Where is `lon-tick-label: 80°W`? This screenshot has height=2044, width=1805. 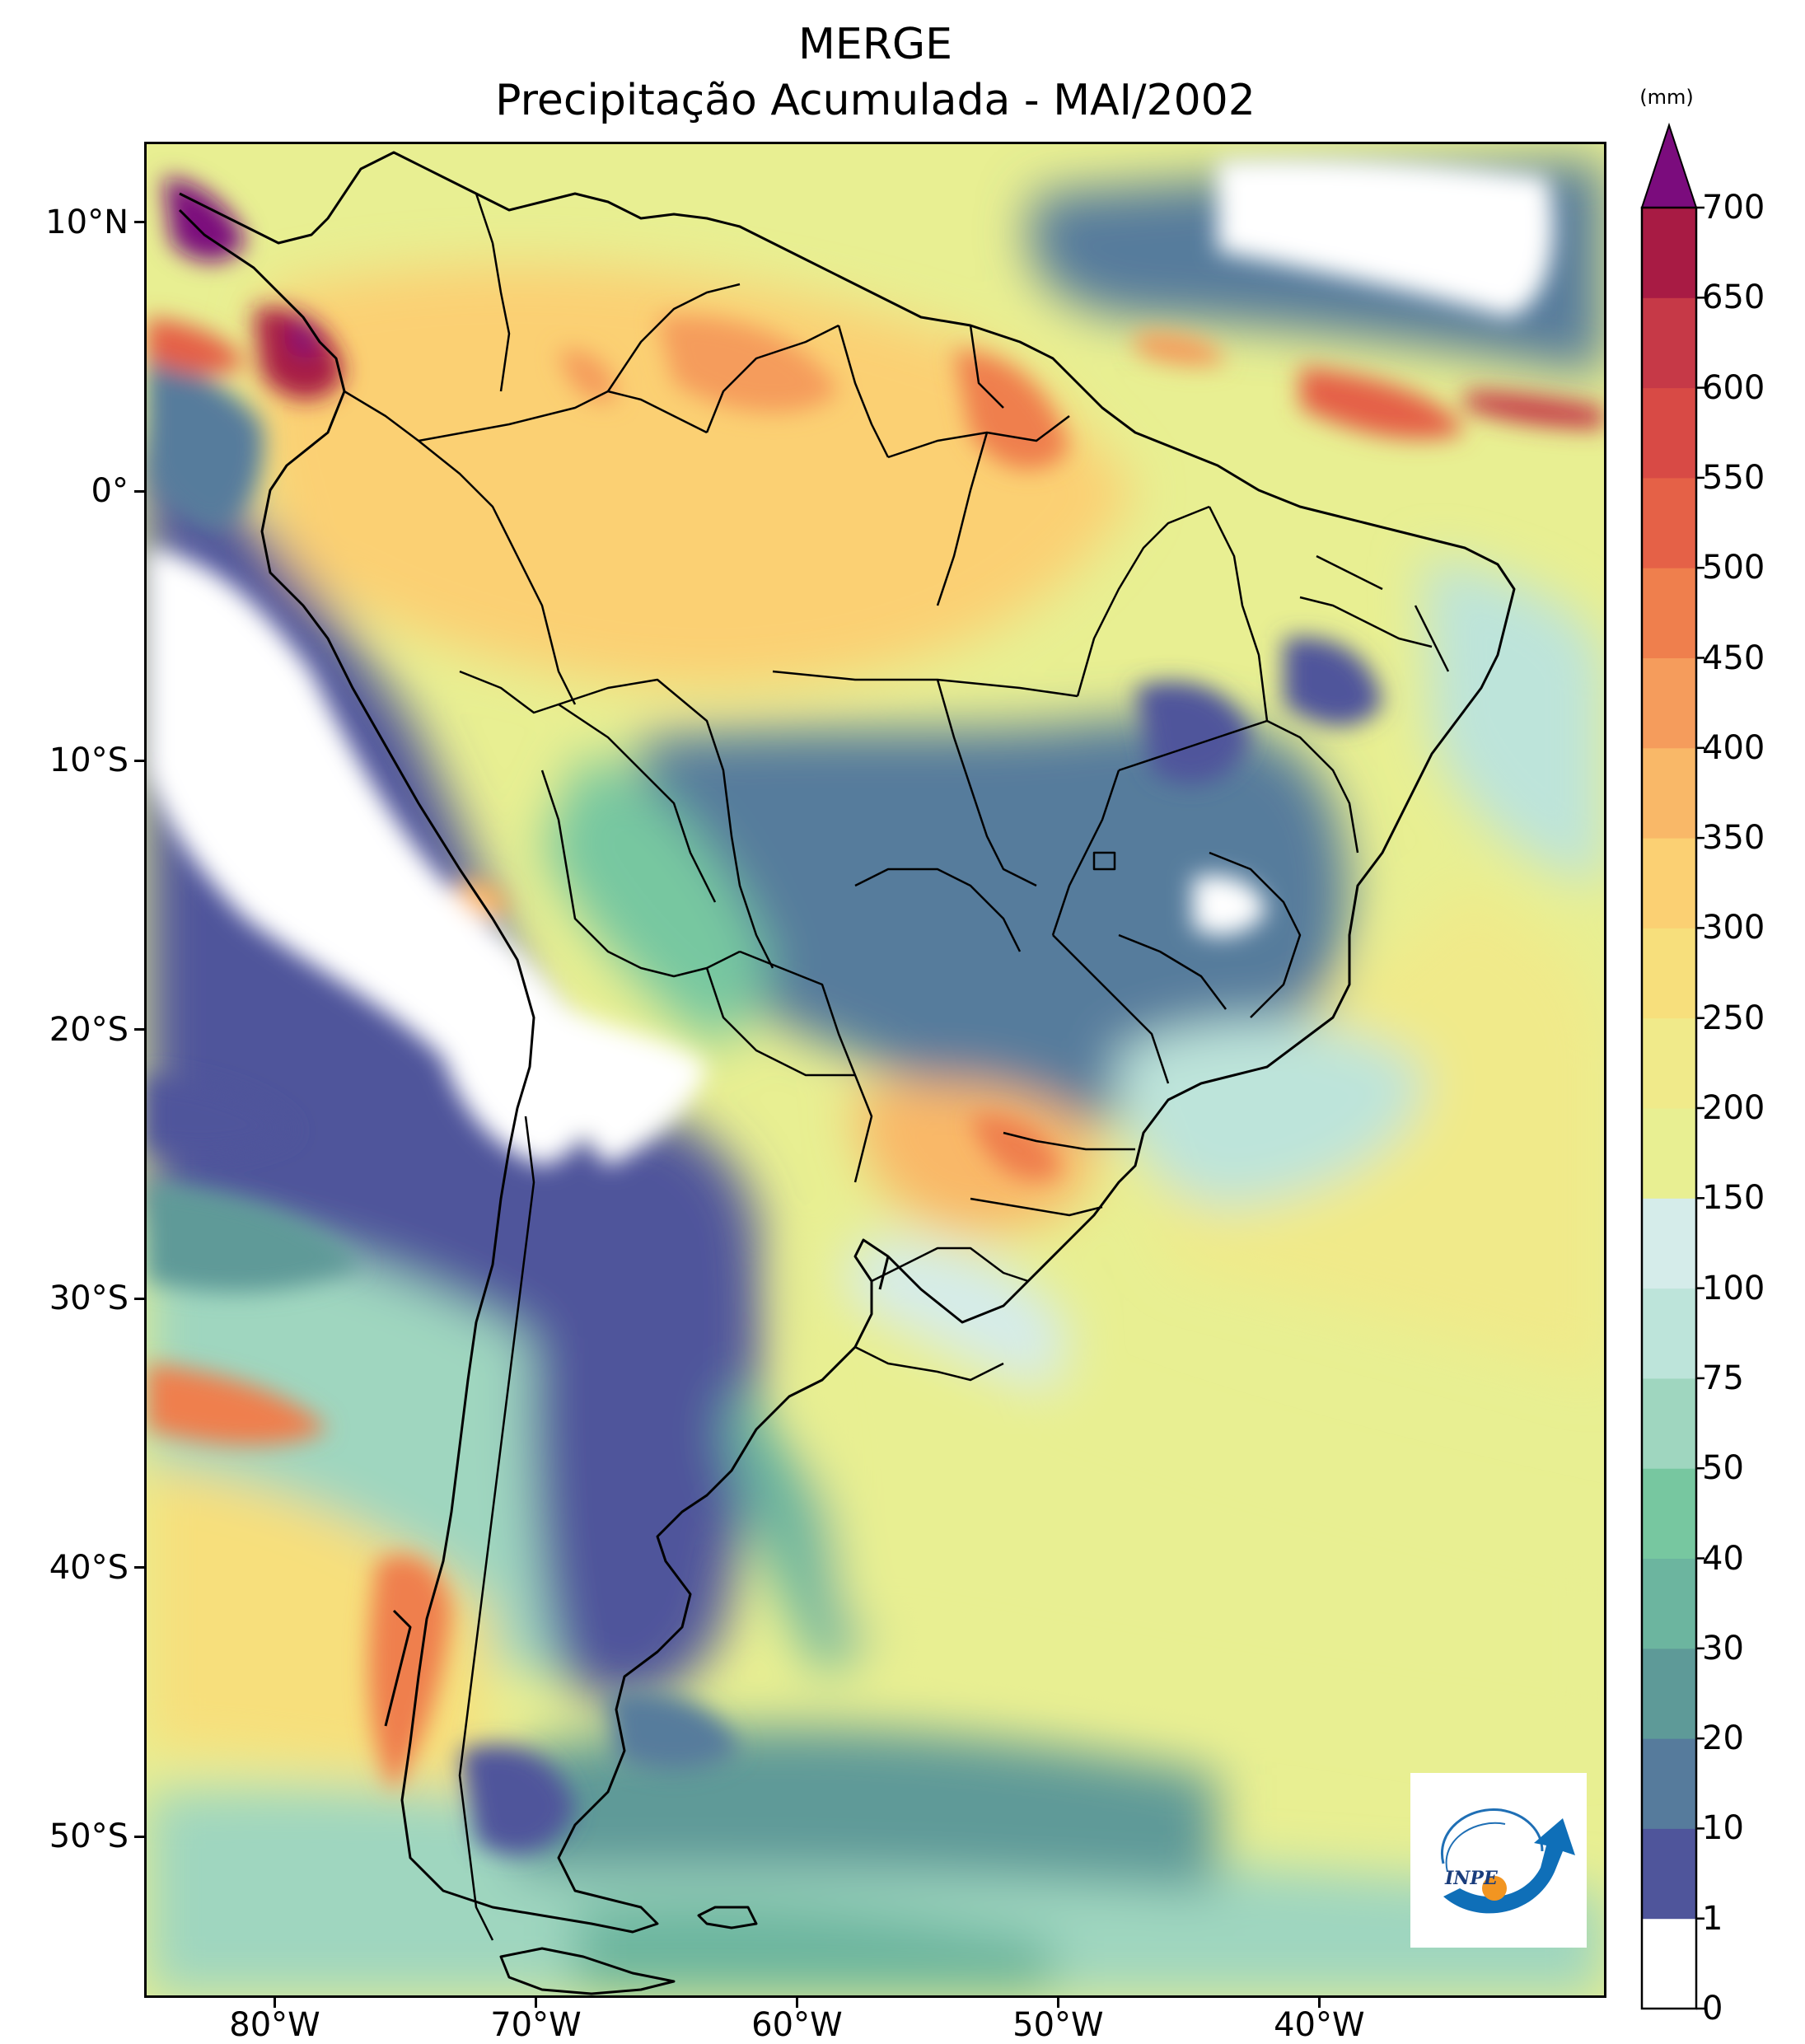
lon-tick-label: 80°W is located at coordinates (275, 2025).